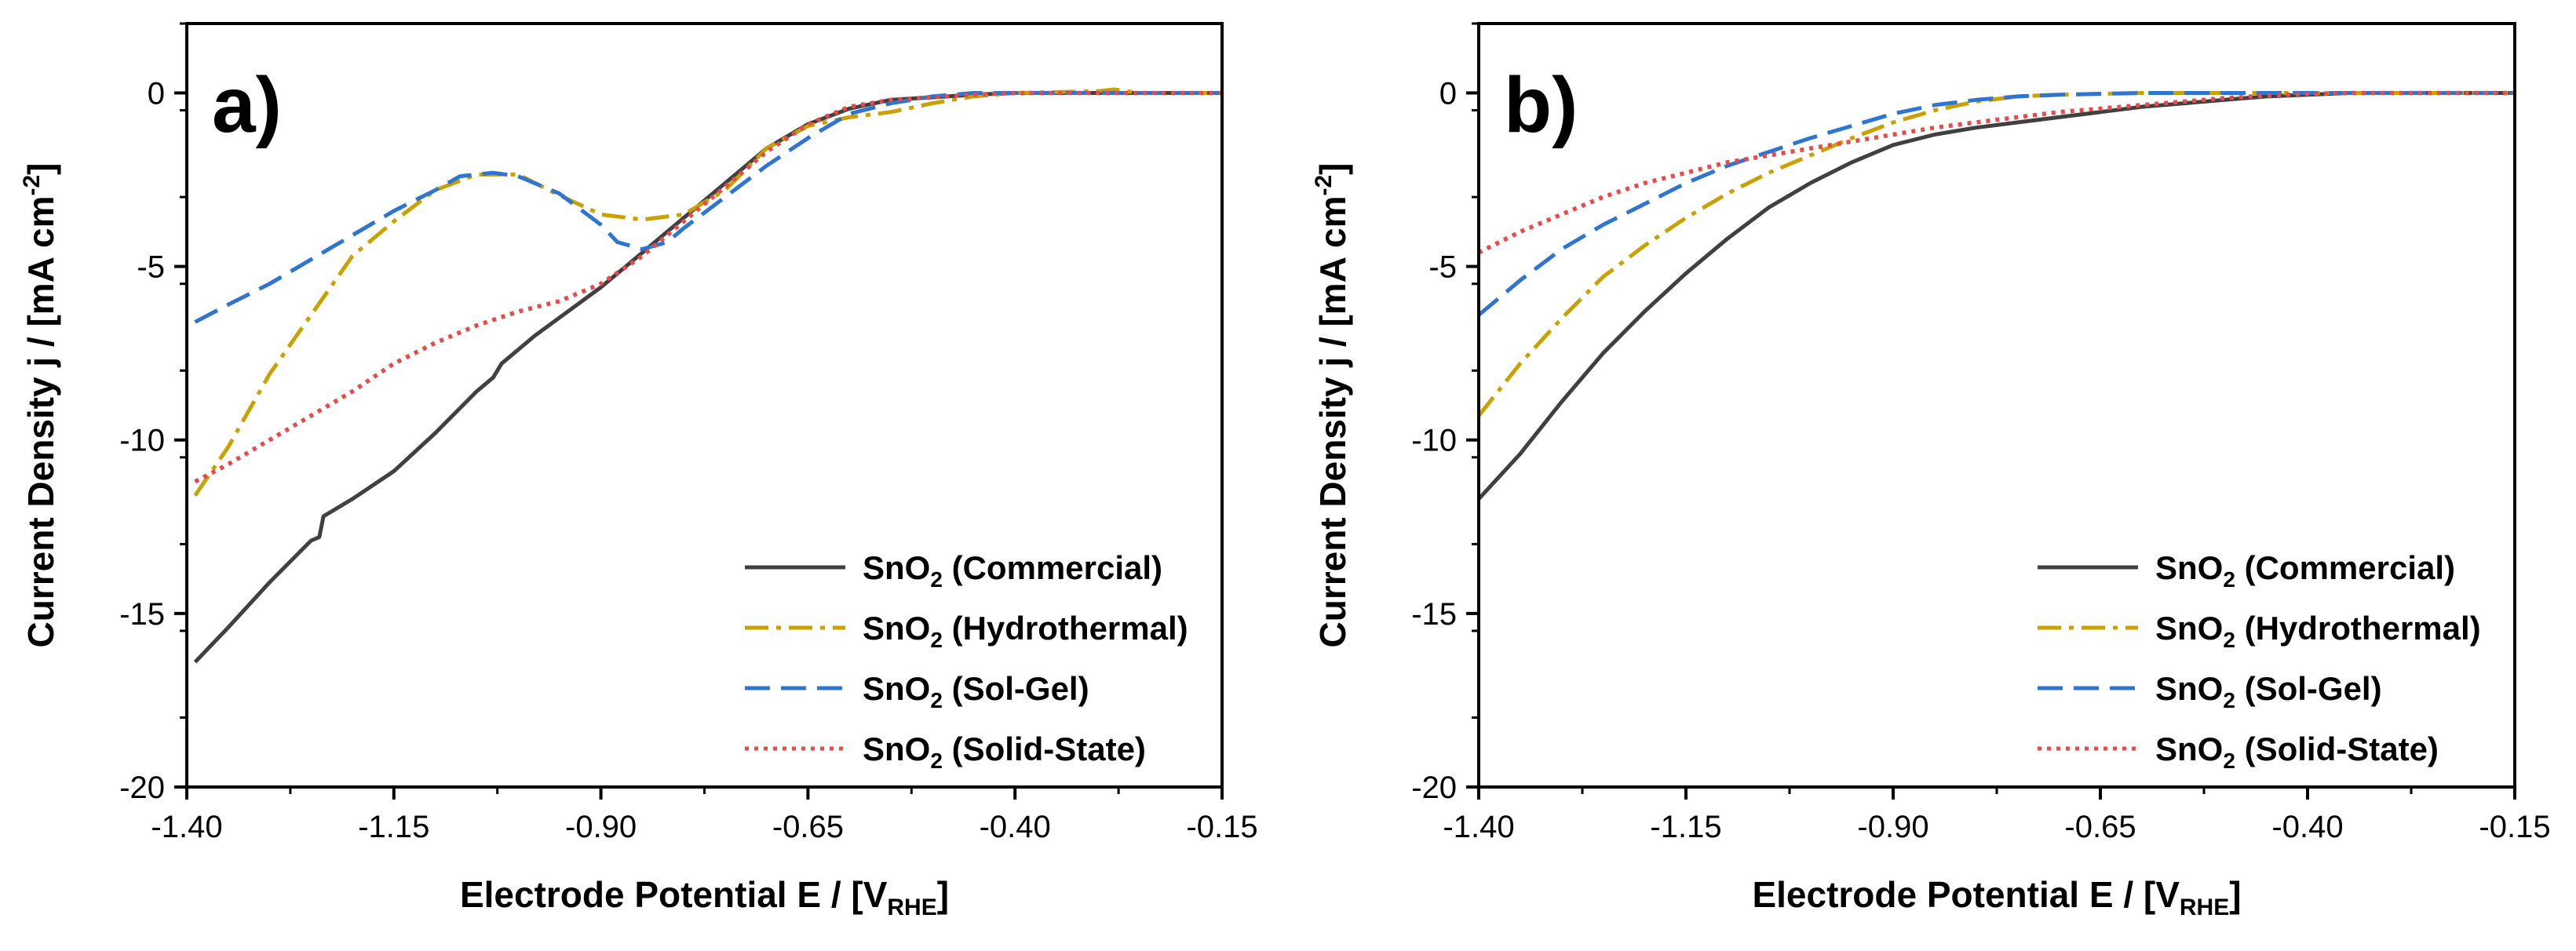  I want to click on series-line-hydrothermal, so click(1997, 254).